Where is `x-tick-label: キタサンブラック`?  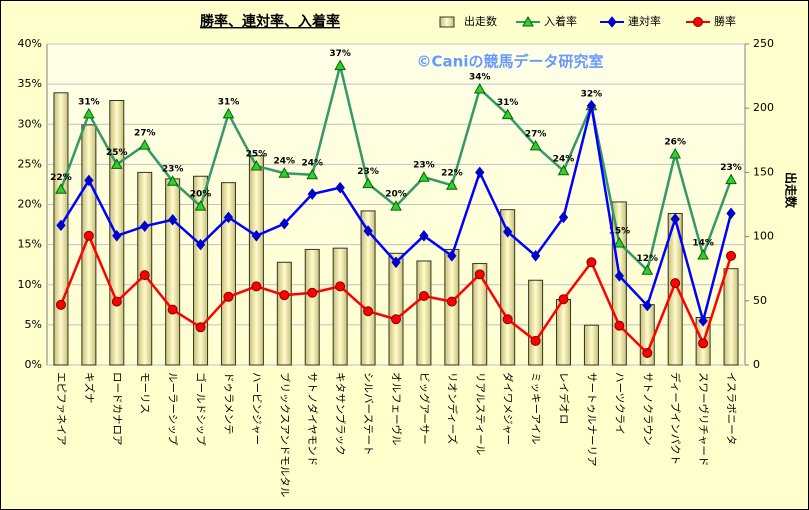 x-tick-label: キタサンブラック is located at coordinates (340, 414).